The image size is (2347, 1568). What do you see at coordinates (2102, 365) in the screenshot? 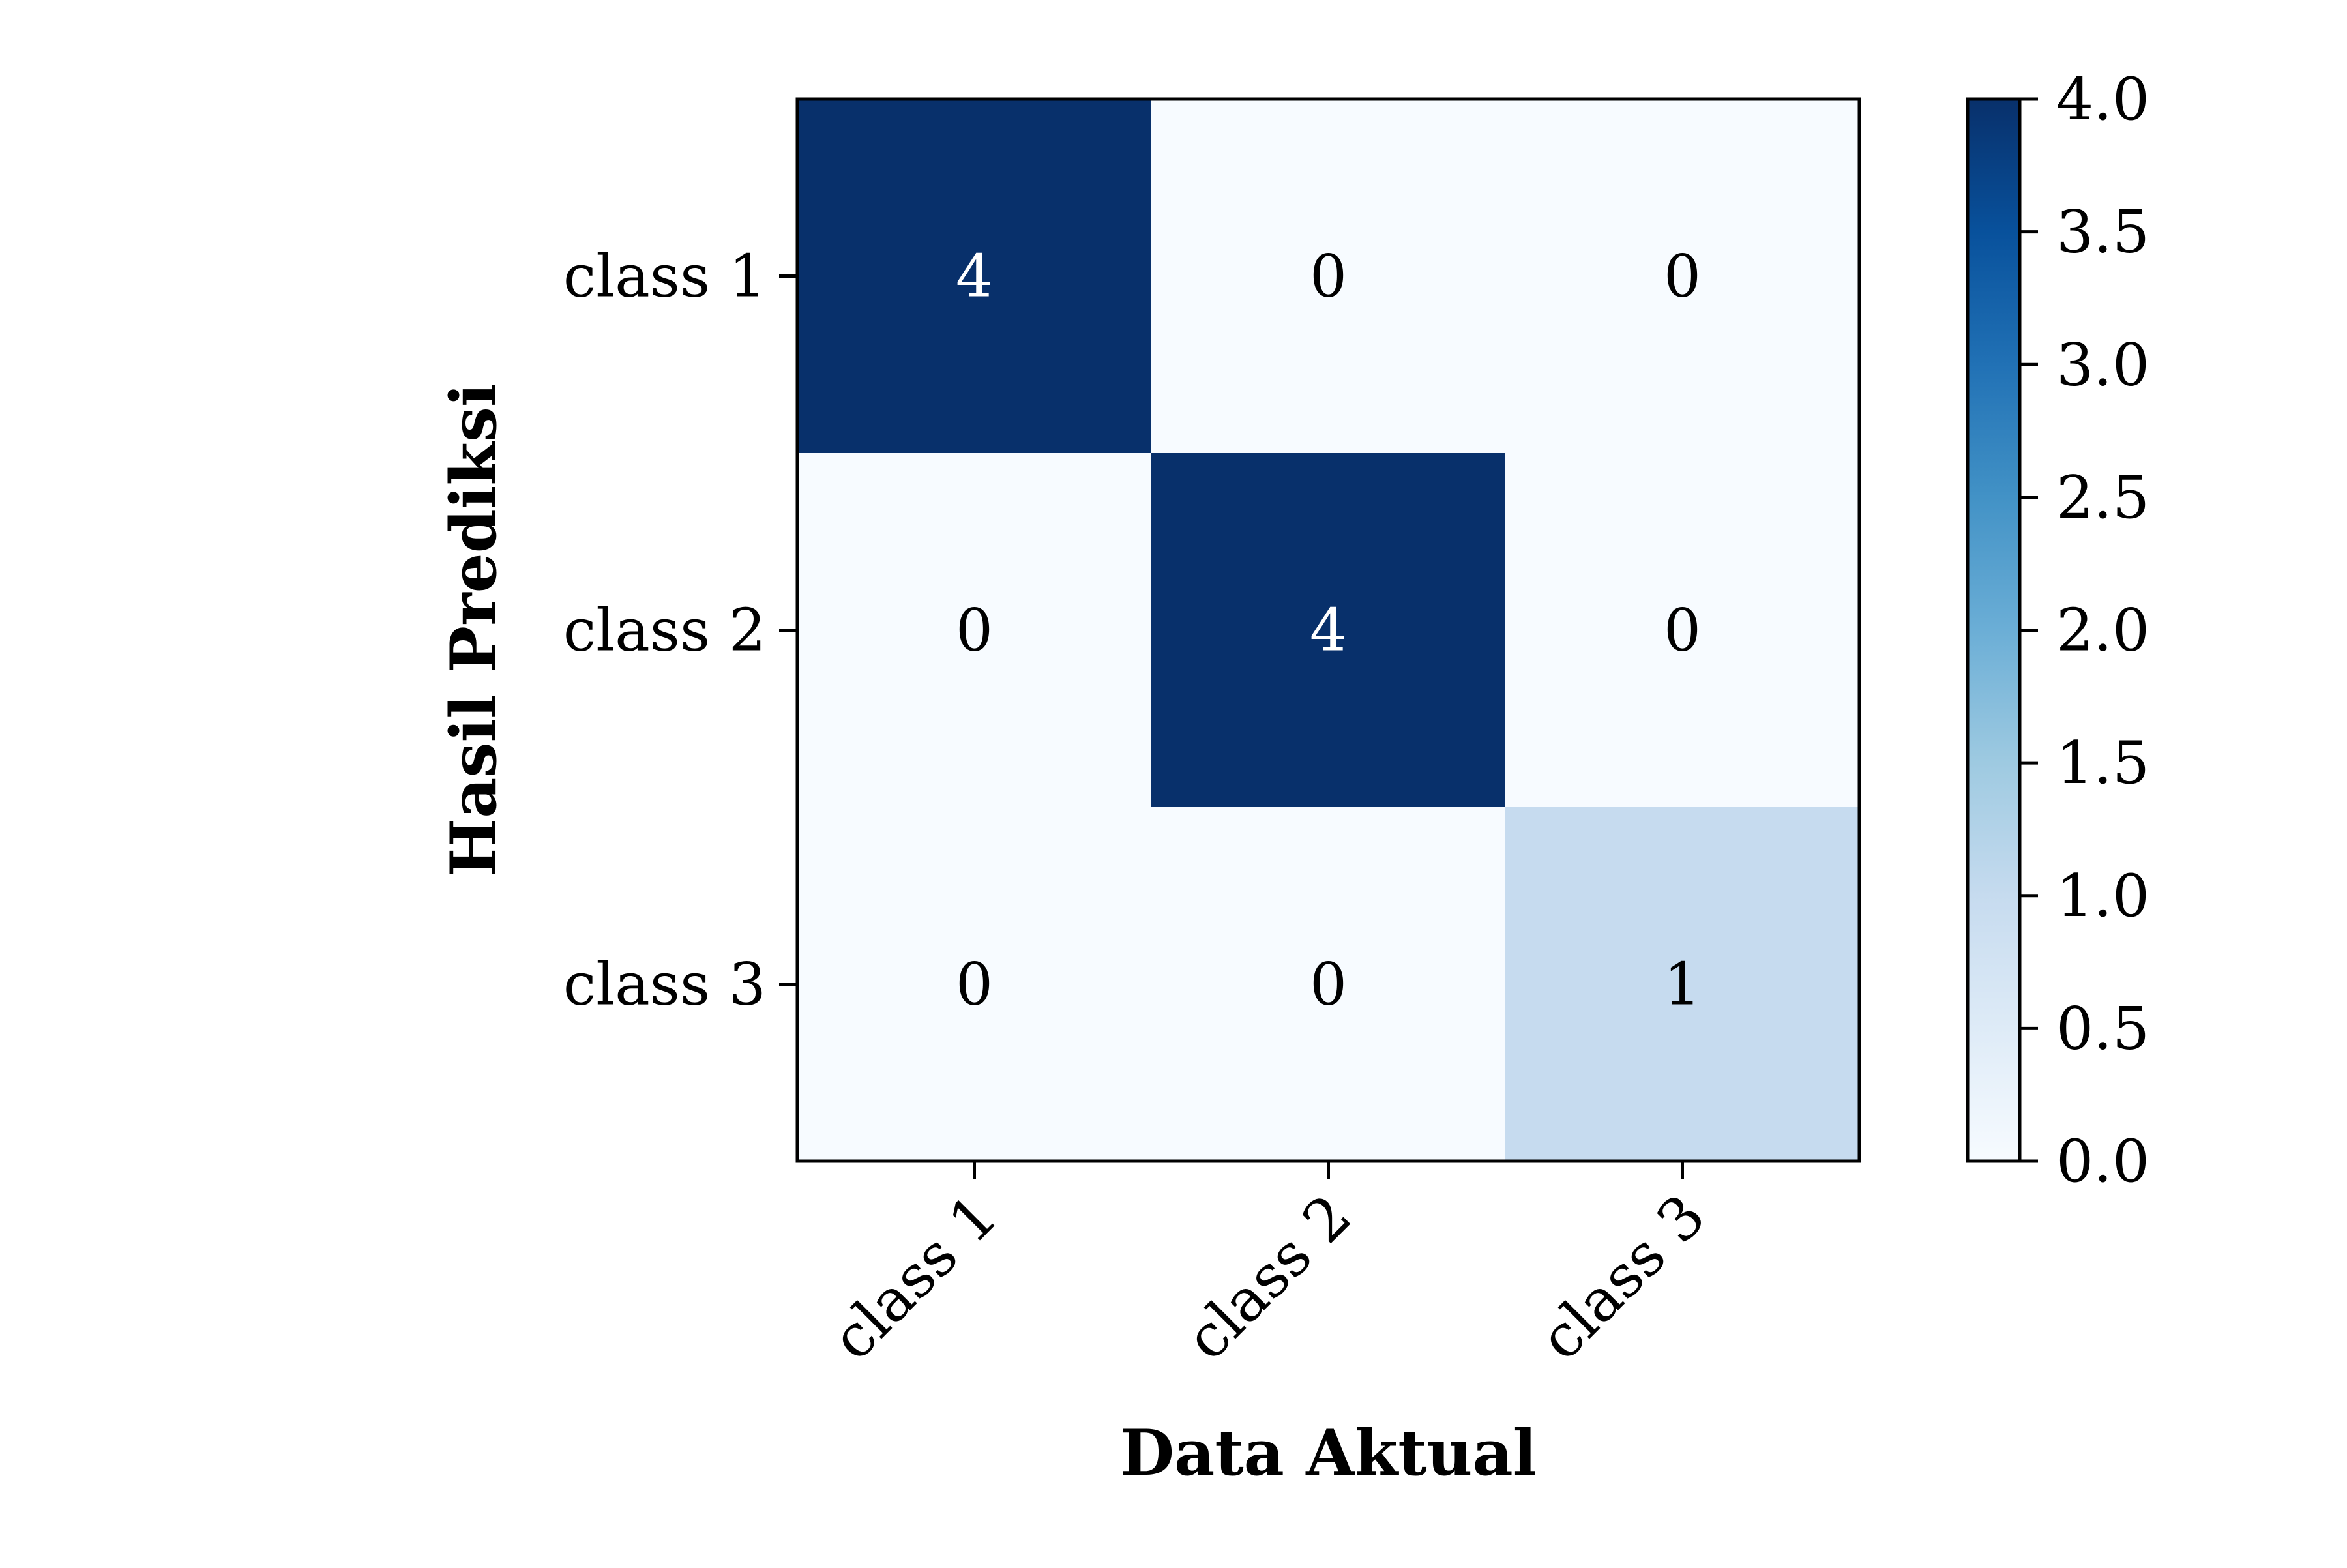
I see `colorbar-tick-label: 3.0` at bounding box center [2102, 365].